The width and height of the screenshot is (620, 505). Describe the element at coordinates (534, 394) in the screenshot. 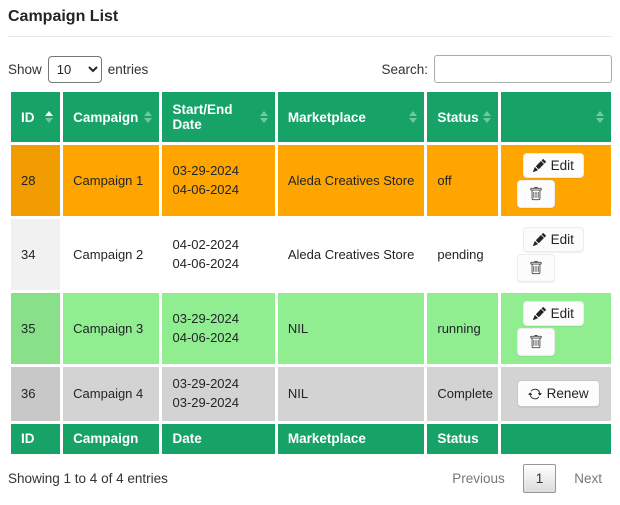

I see `refresh-icon` at that location.